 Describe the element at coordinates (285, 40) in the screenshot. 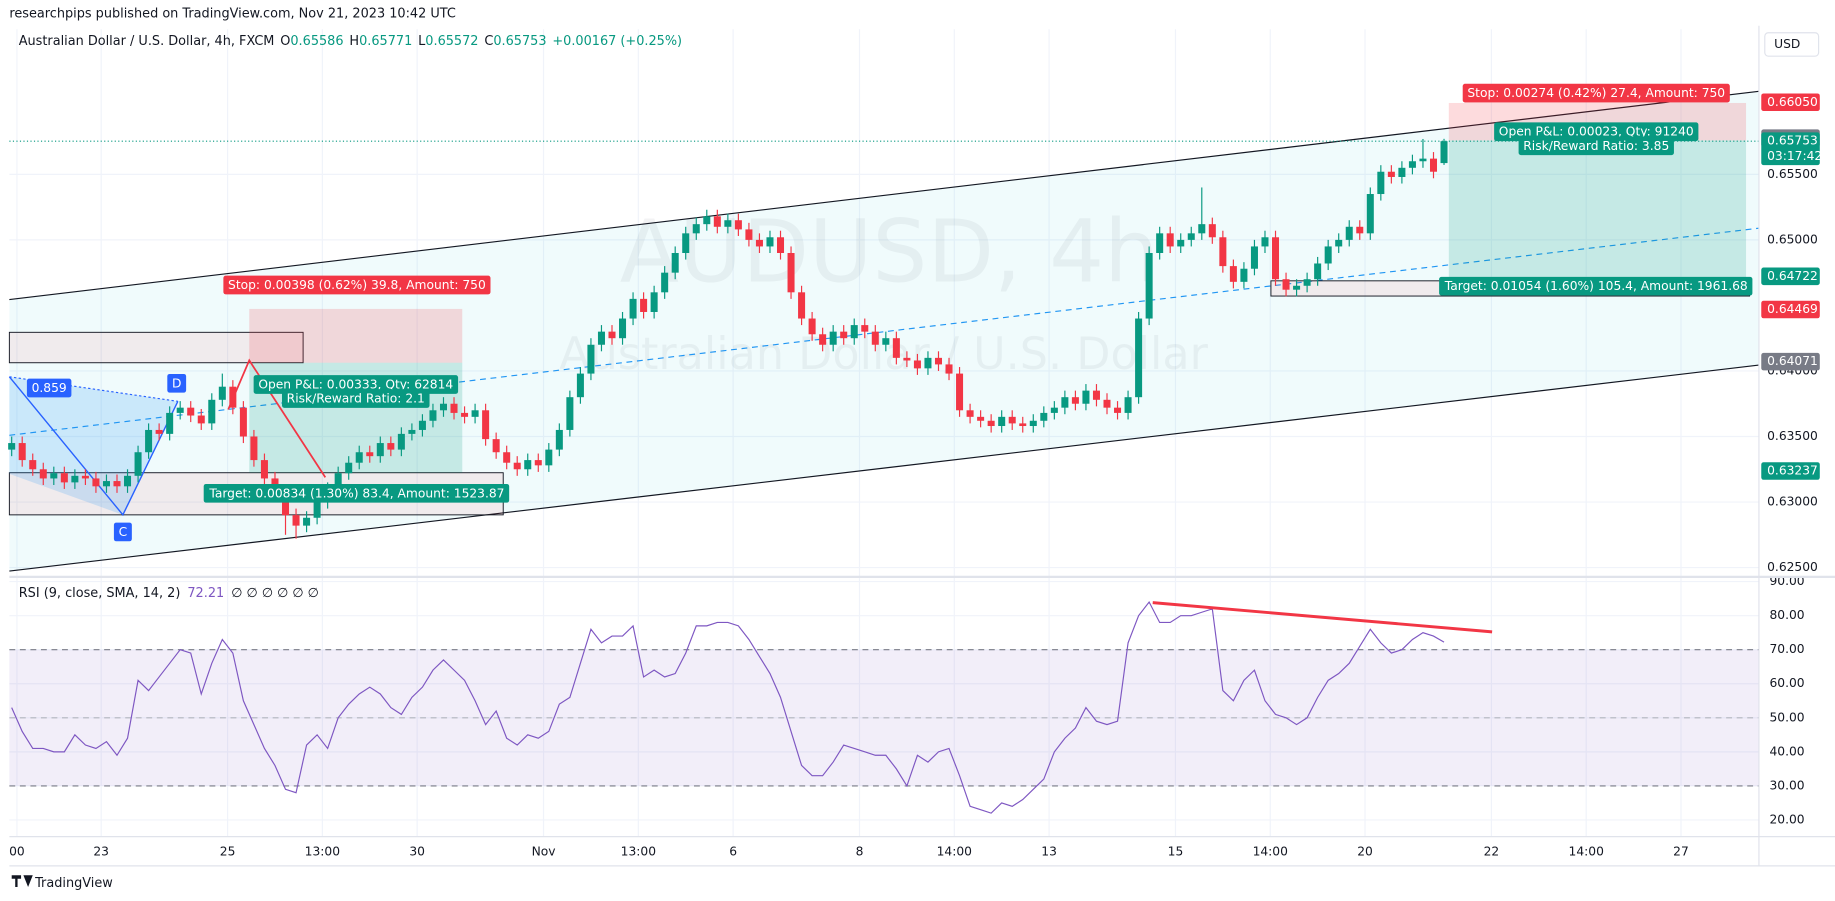

I see `legend-prefix: O` at that location.